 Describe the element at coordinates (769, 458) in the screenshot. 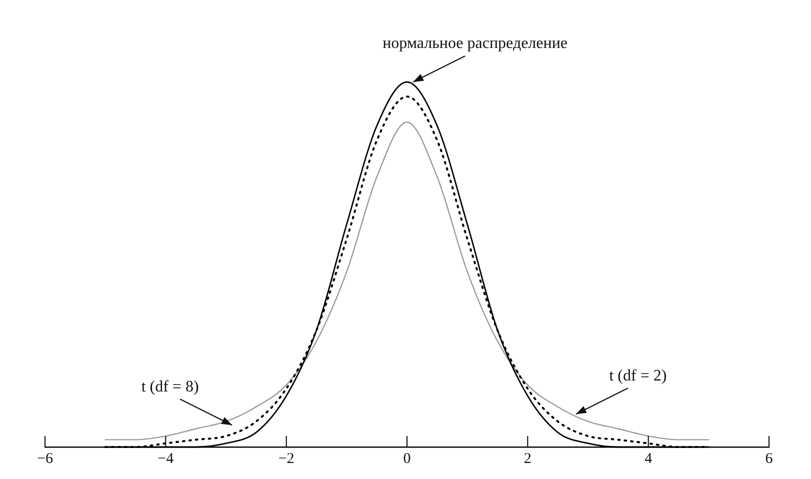

I see `x-tick-label: 6` at that location.